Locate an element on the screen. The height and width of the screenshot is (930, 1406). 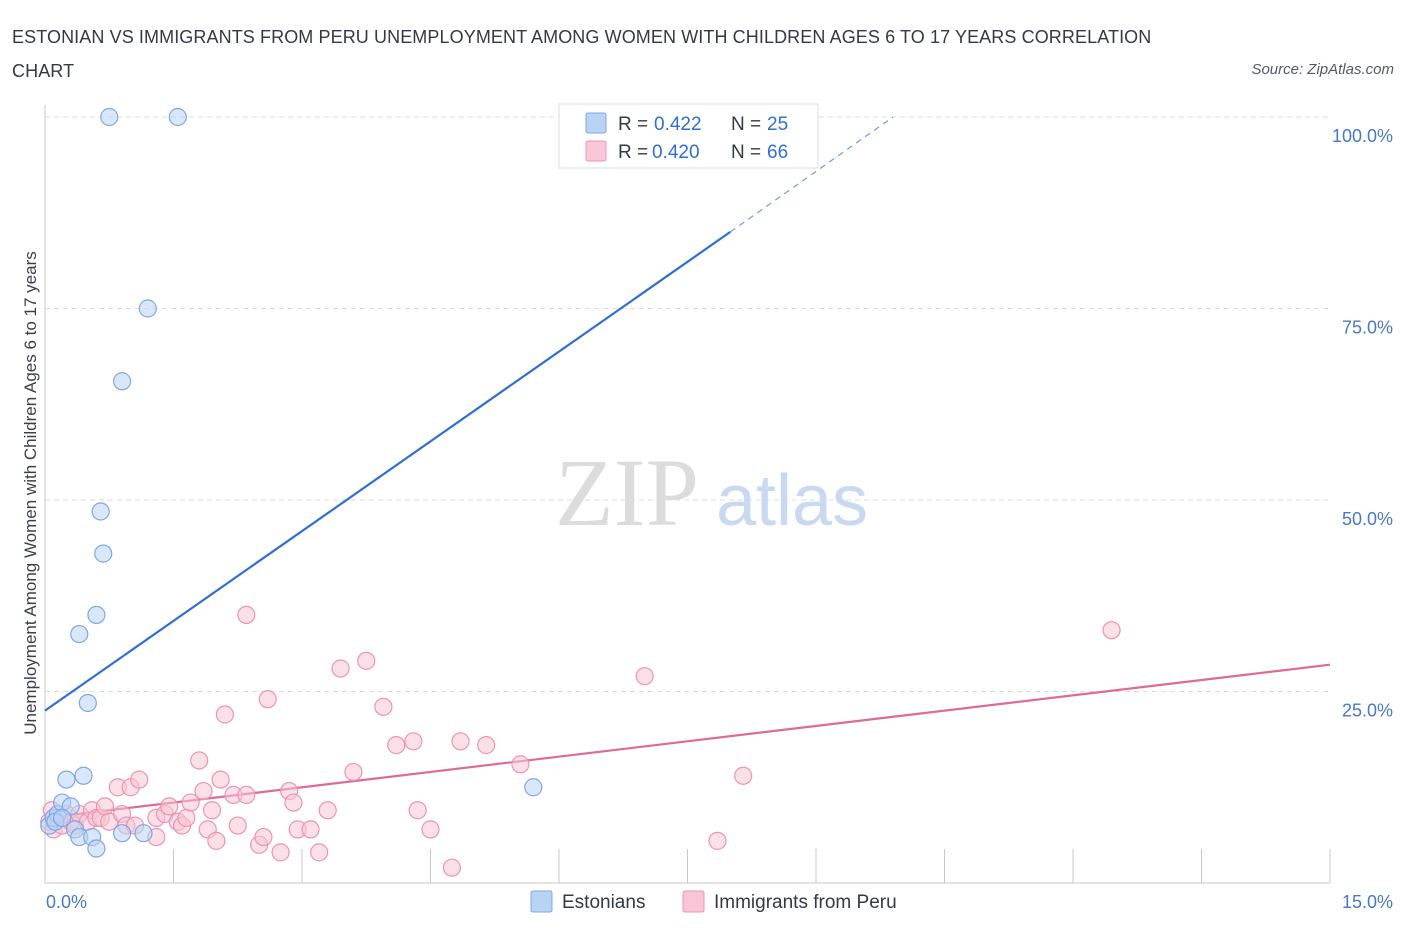
trend-line-estonians-extension is located at coordinates (811, 174).